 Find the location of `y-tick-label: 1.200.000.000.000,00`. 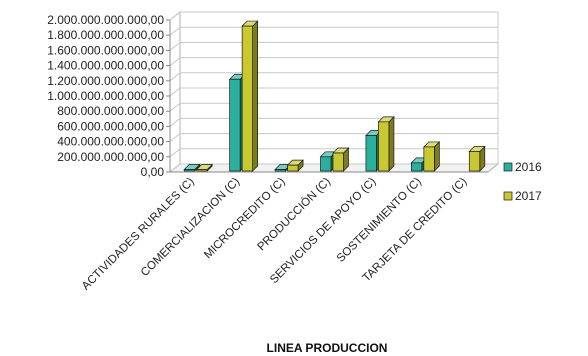

y-tick-label: 1.200.000.000.000,00 is located at coordinates (105, 81).